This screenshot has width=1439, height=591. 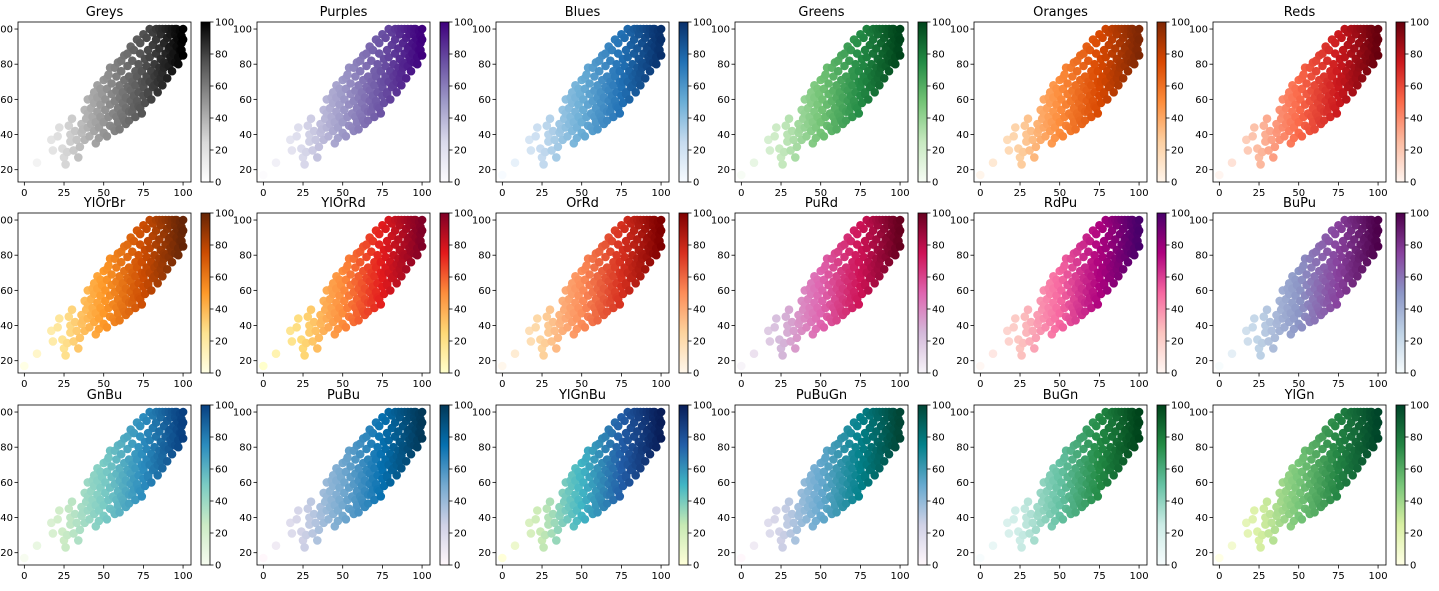 I want to click on x-tick-label: 50, so click(x=581, y=193).